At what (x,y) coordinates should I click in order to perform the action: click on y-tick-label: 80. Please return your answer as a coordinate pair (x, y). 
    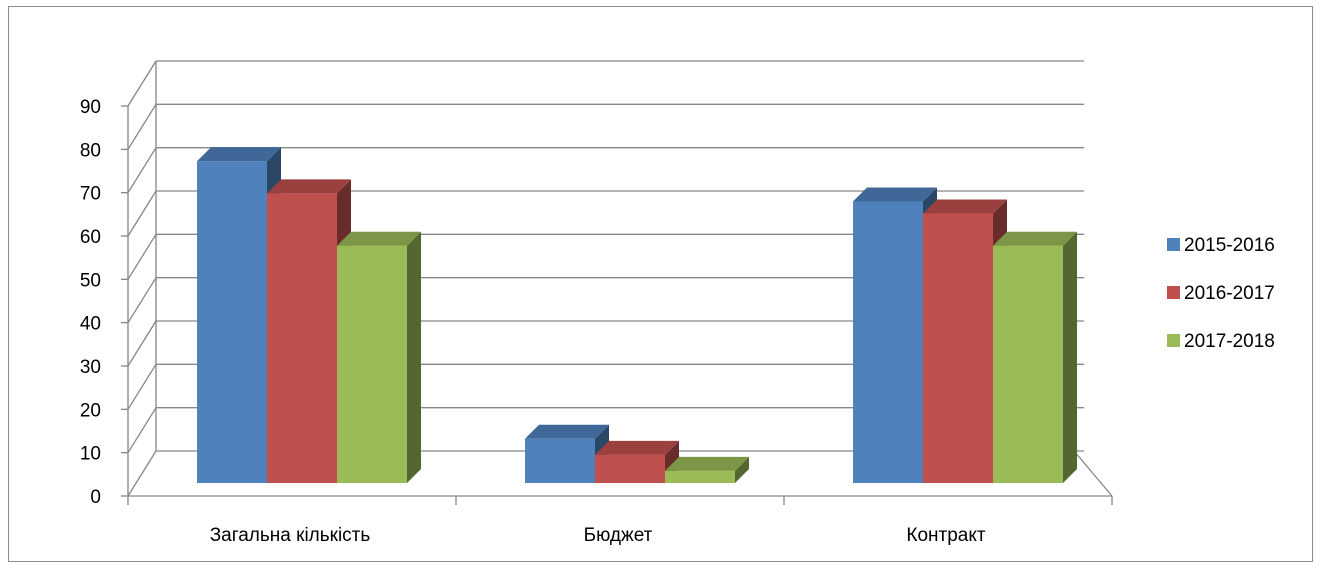
    Looking at the image, I should click on (90, 150).